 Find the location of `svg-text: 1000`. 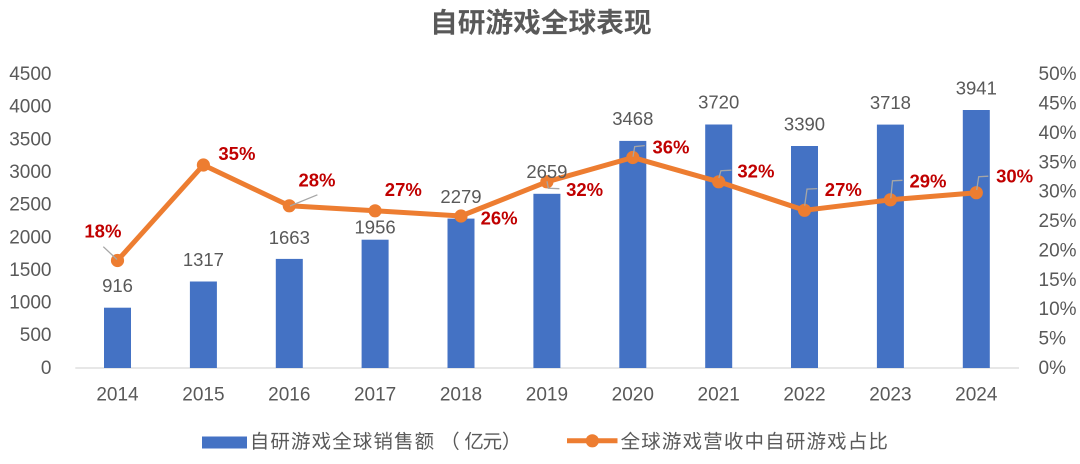

svg-text: 1000 is located at coordinates (30, 303).